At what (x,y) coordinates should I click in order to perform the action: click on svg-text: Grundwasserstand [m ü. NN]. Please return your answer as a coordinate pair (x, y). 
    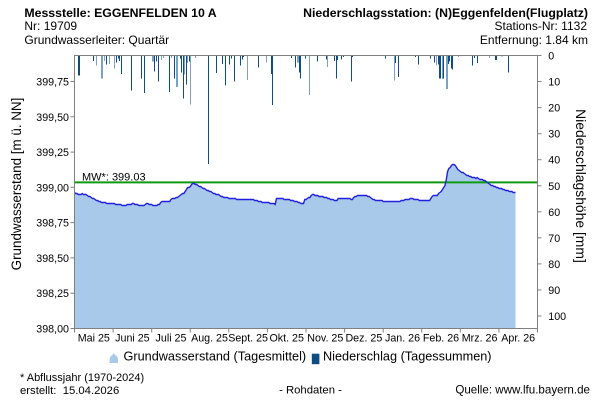
    Looking at the image, I should click on (16, 184).